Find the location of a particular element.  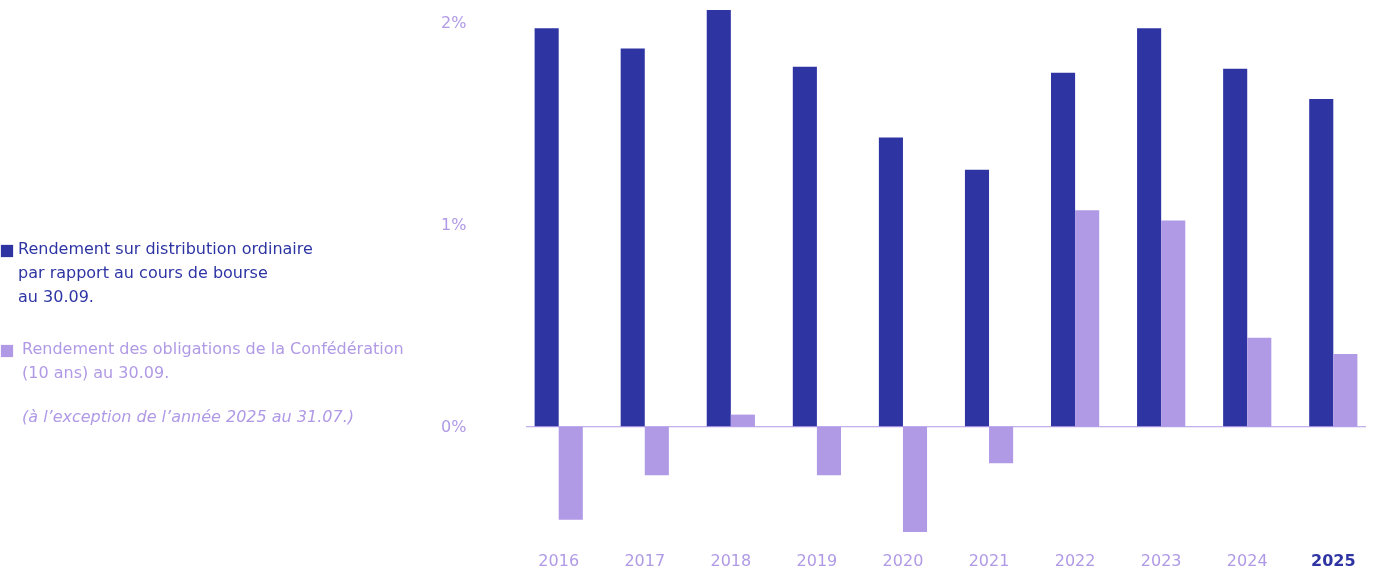

x-tick-label: 2025 is located at coordinates (1333, 560).